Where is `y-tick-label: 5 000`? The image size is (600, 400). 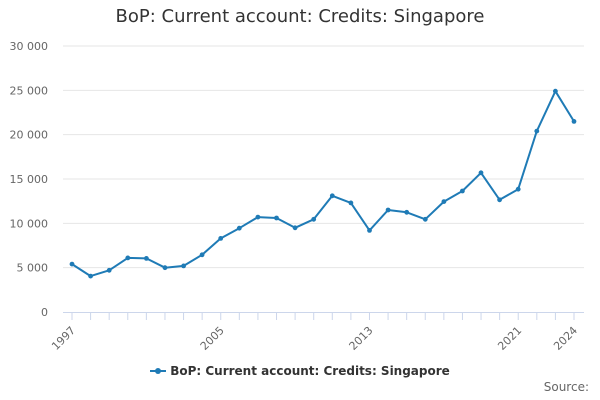 y-tick-label: 5 000 is located at coordinates (33, 268).